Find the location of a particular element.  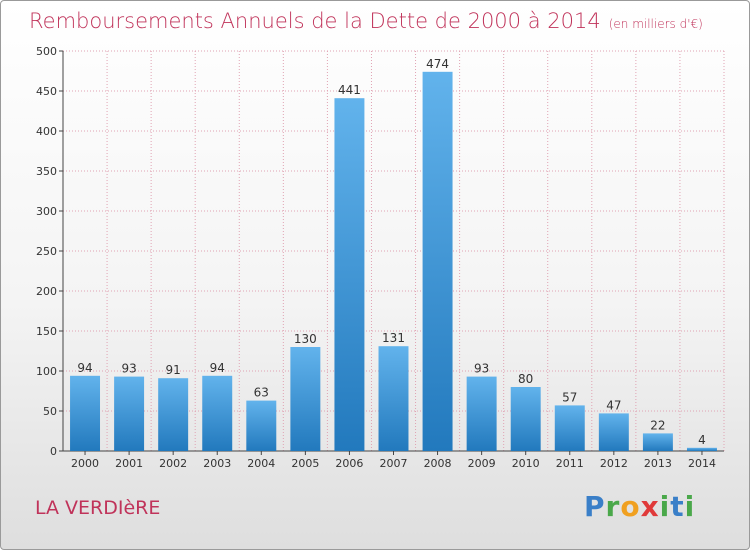

x-tick-label-2002: 2002 is located at coordinates (173, 463).